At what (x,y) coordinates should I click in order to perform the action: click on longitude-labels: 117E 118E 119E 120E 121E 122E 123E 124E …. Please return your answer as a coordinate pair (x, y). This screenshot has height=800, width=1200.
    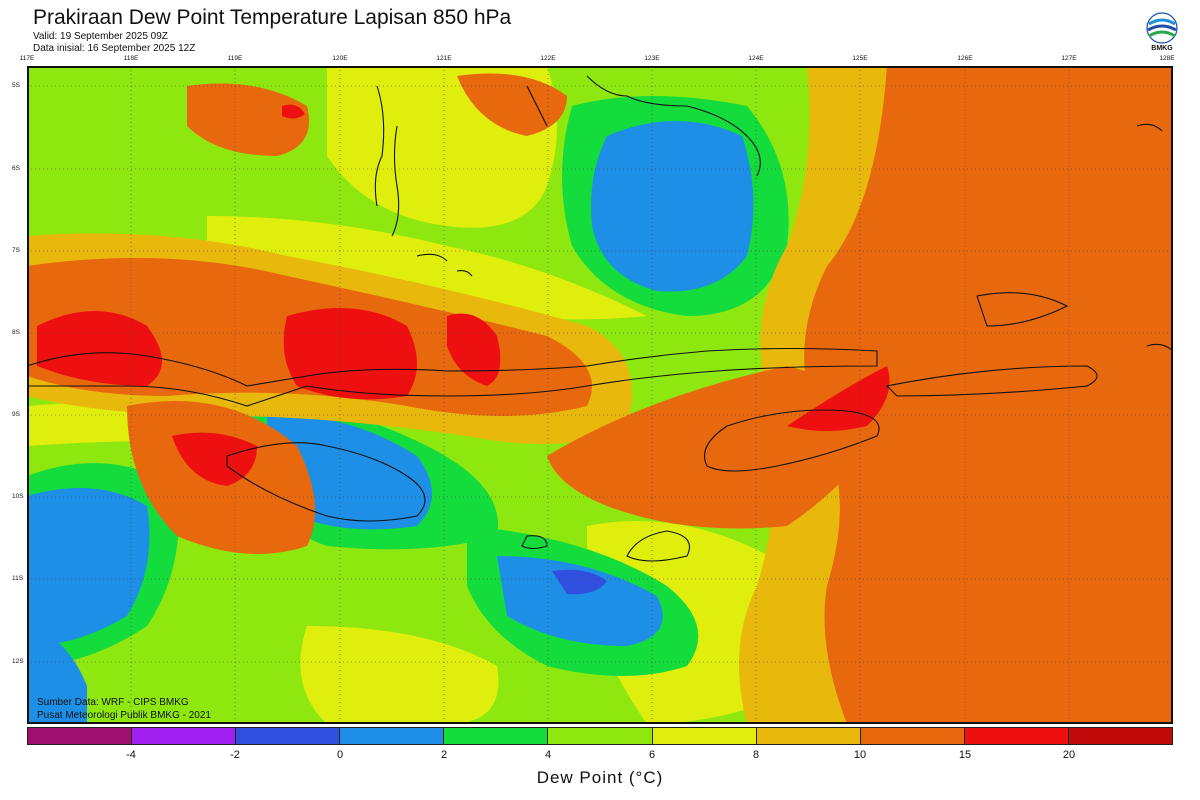
    Looking at the image, I should click on (600, 60).